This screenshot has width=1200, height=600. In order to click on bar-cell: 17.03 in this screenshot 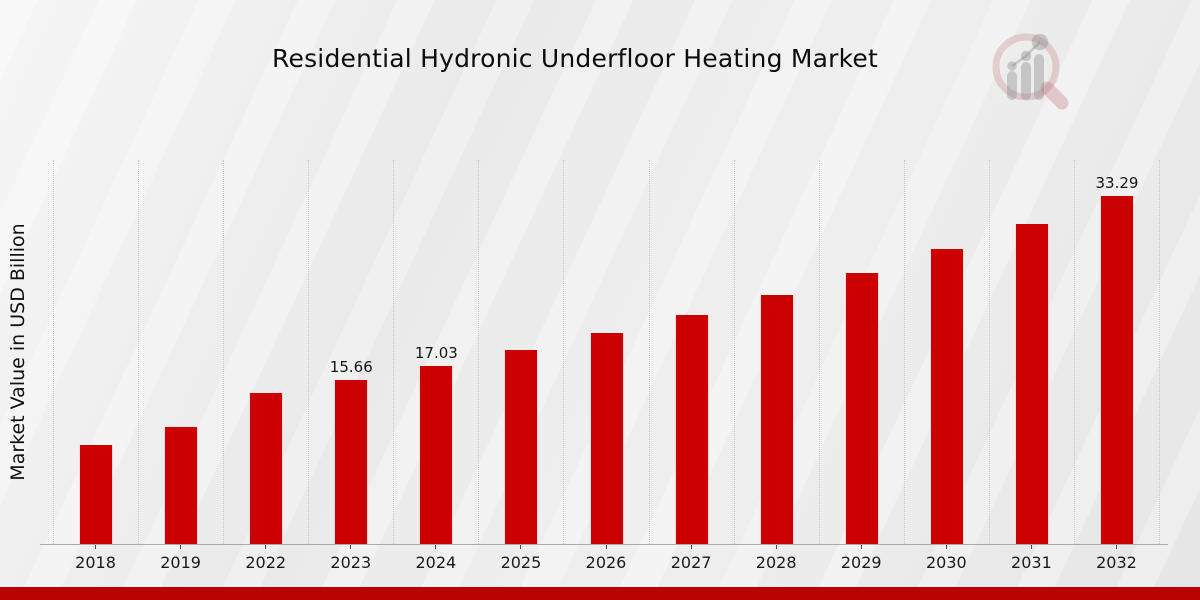, I will do `click(435, 352)`.